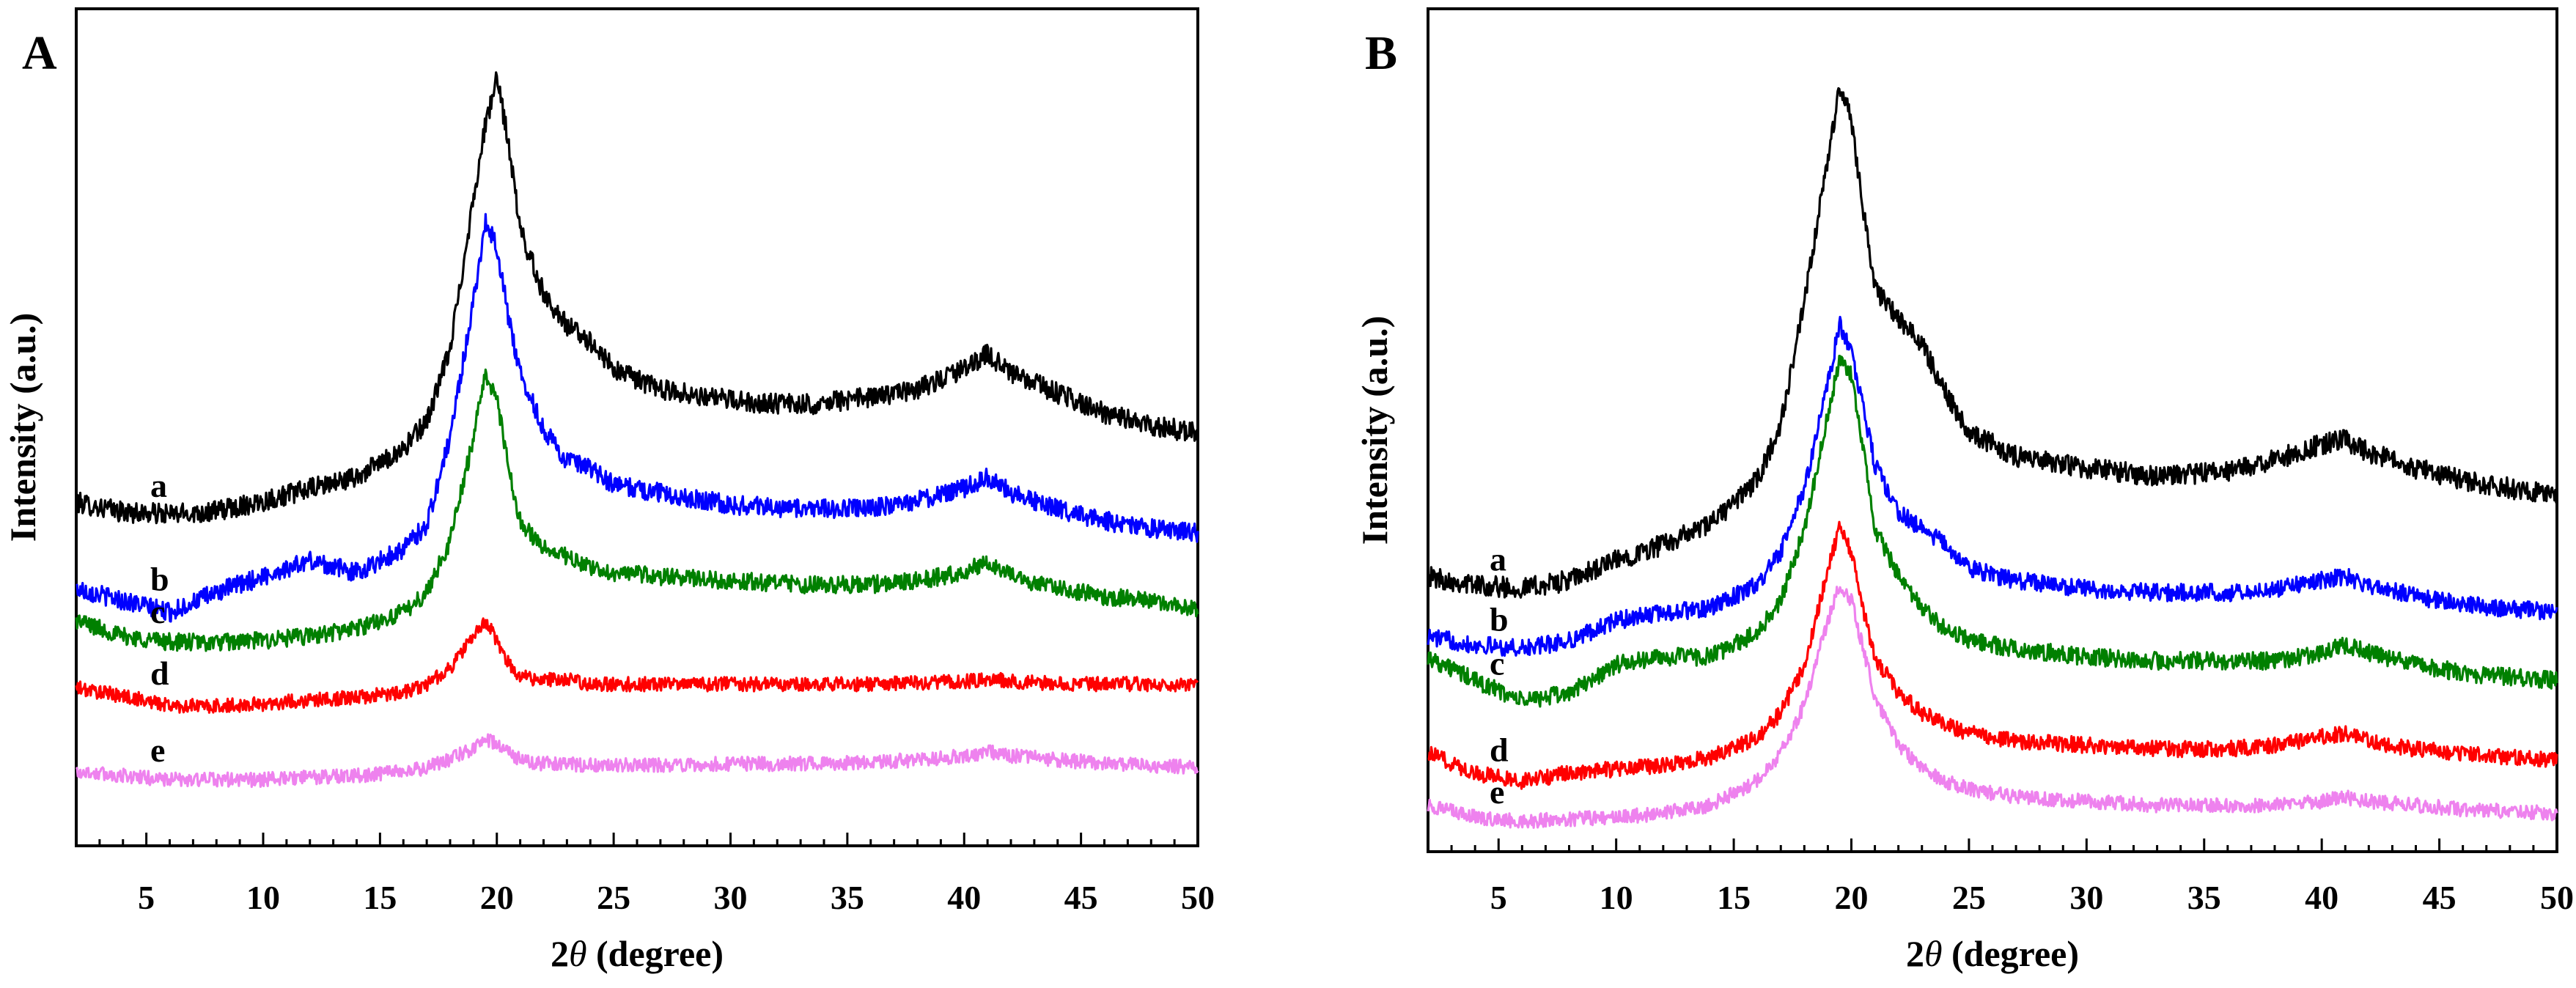 This screenshot has height=988, width=2576. I want to click on panel-a-series-labels: a bcd e, so click(159, 618).